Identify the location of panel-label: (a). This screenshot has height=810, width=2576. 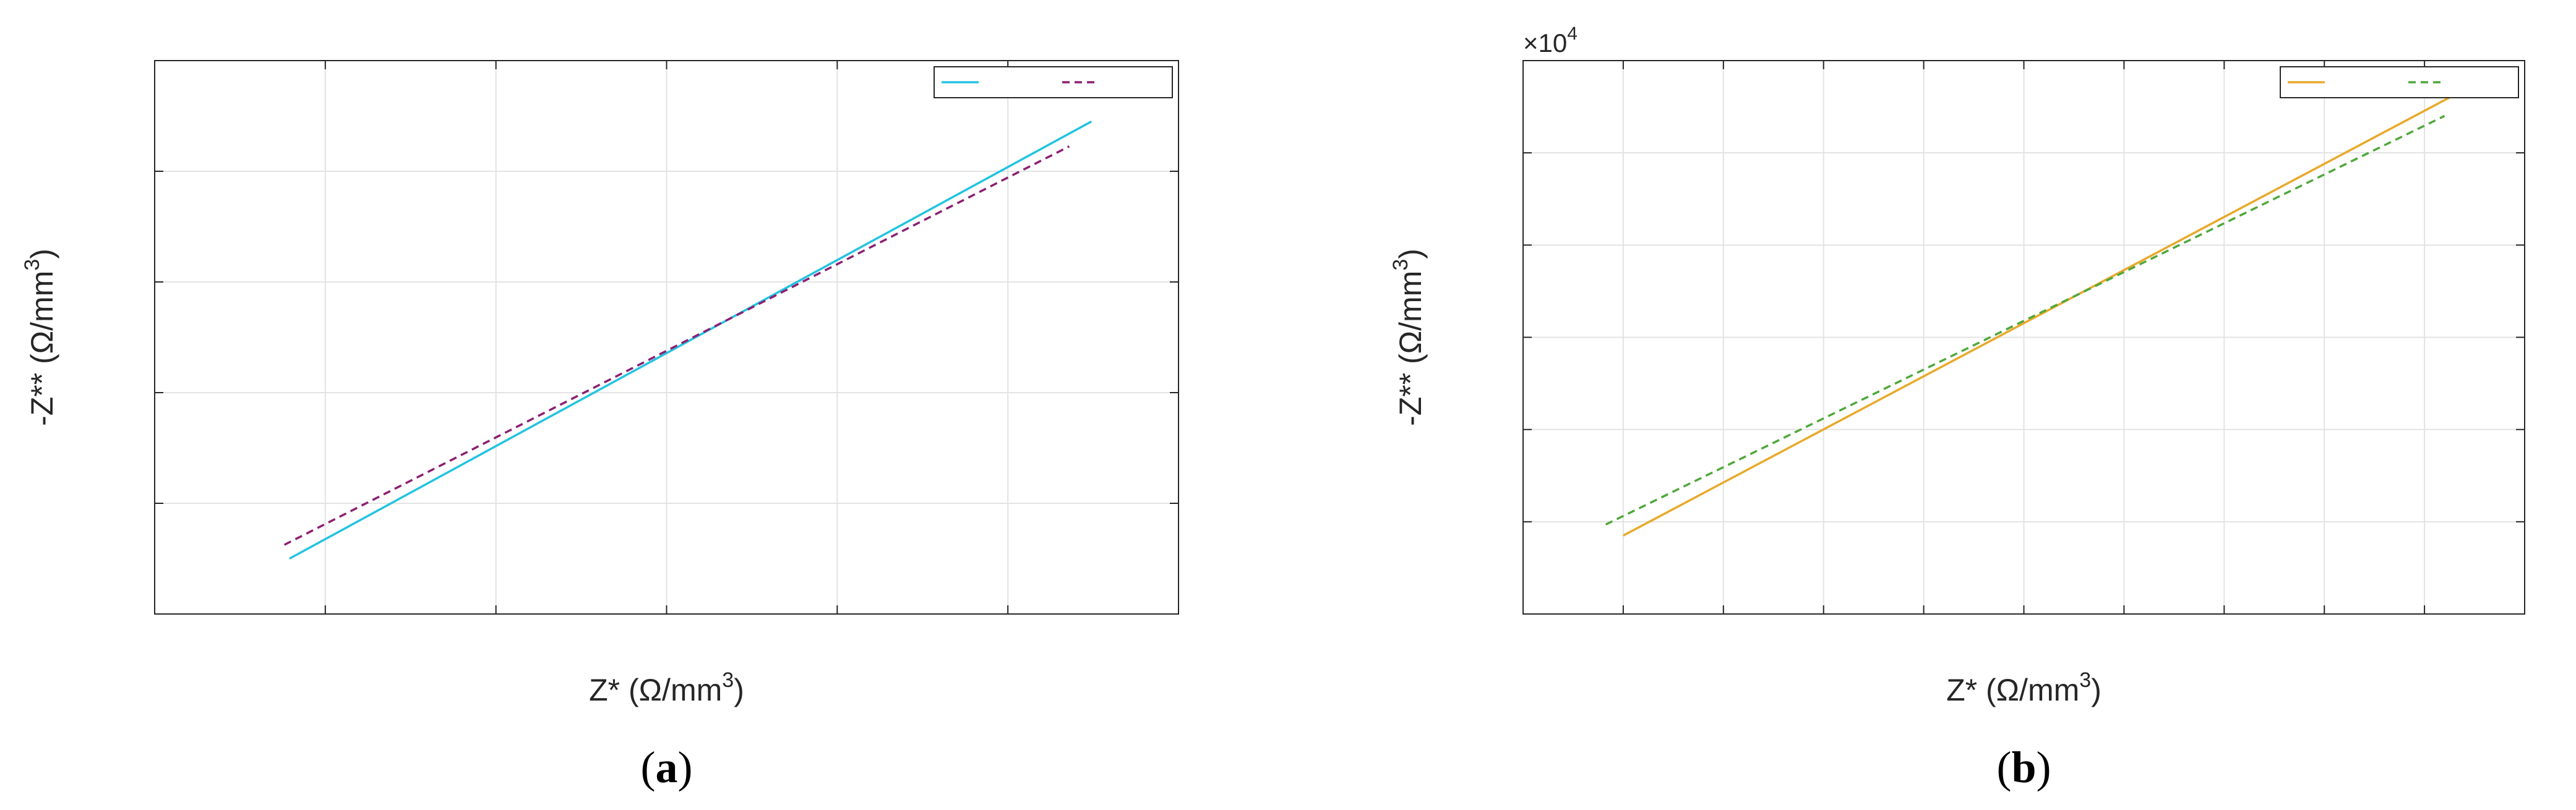
(667, 768).